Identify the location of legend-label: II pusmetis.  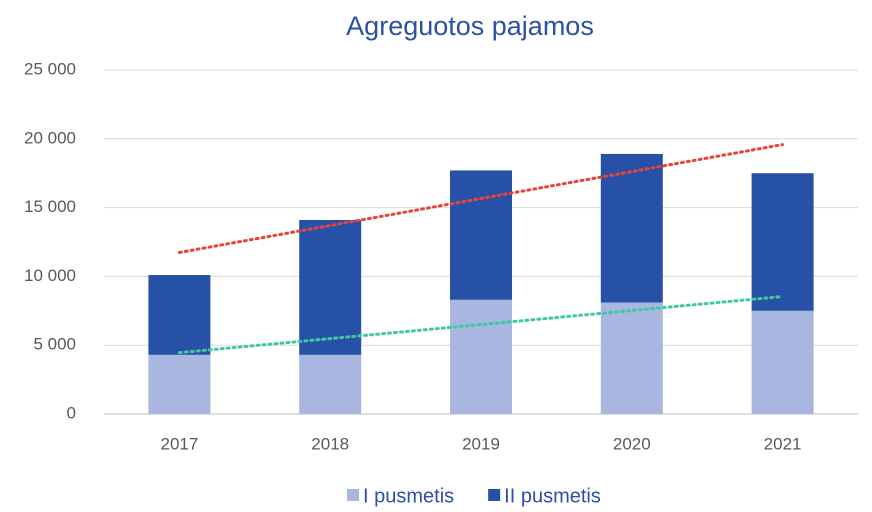
(552, 496).